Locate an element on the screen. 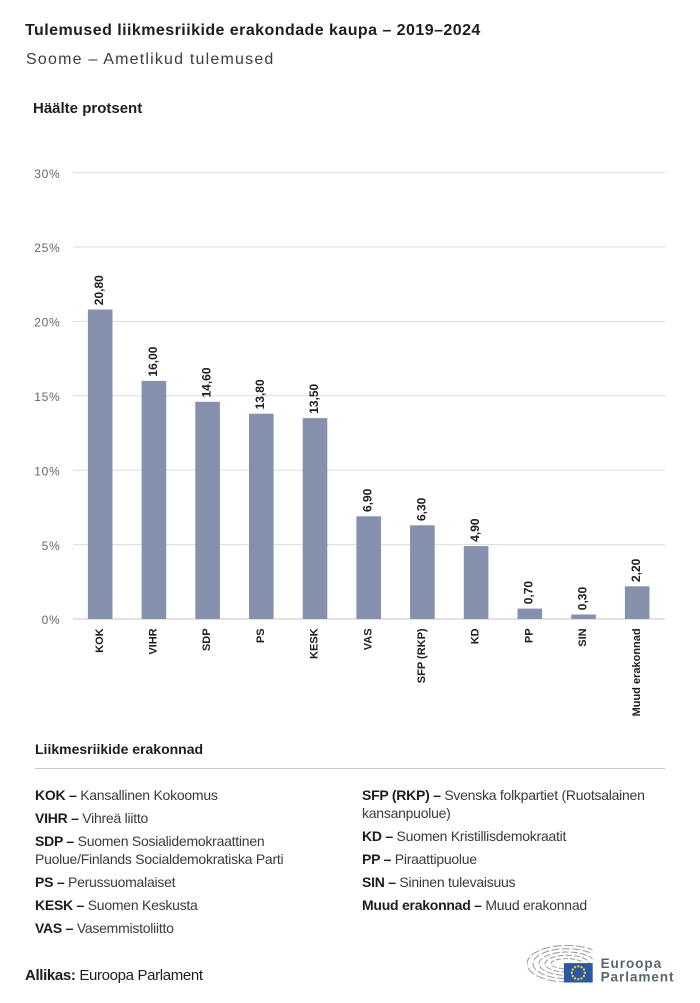 This screenshot has height=1003, width=700. svg-text: 20,80 is located at coordinates (99, 290).